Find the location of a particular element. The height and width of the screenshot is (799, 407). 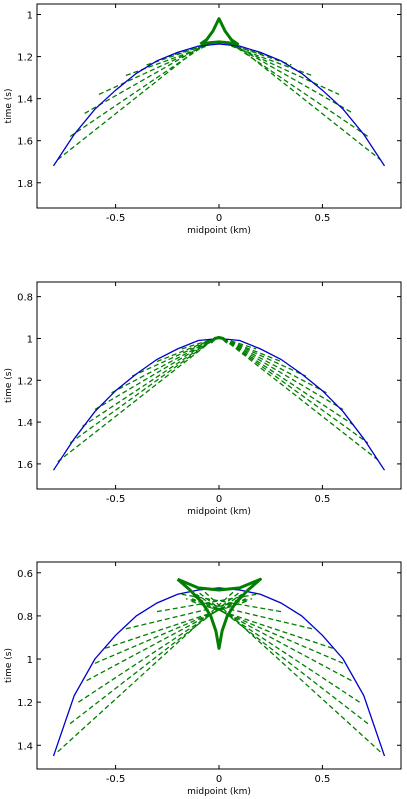

plot-area is located at coordinates (219, 403).